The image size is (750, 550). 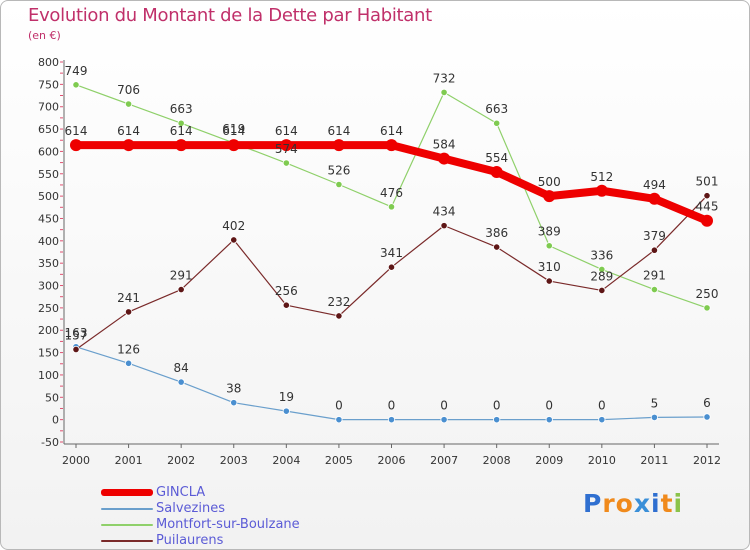 I want to click on data-label: 619, so click(x=233, y=129).